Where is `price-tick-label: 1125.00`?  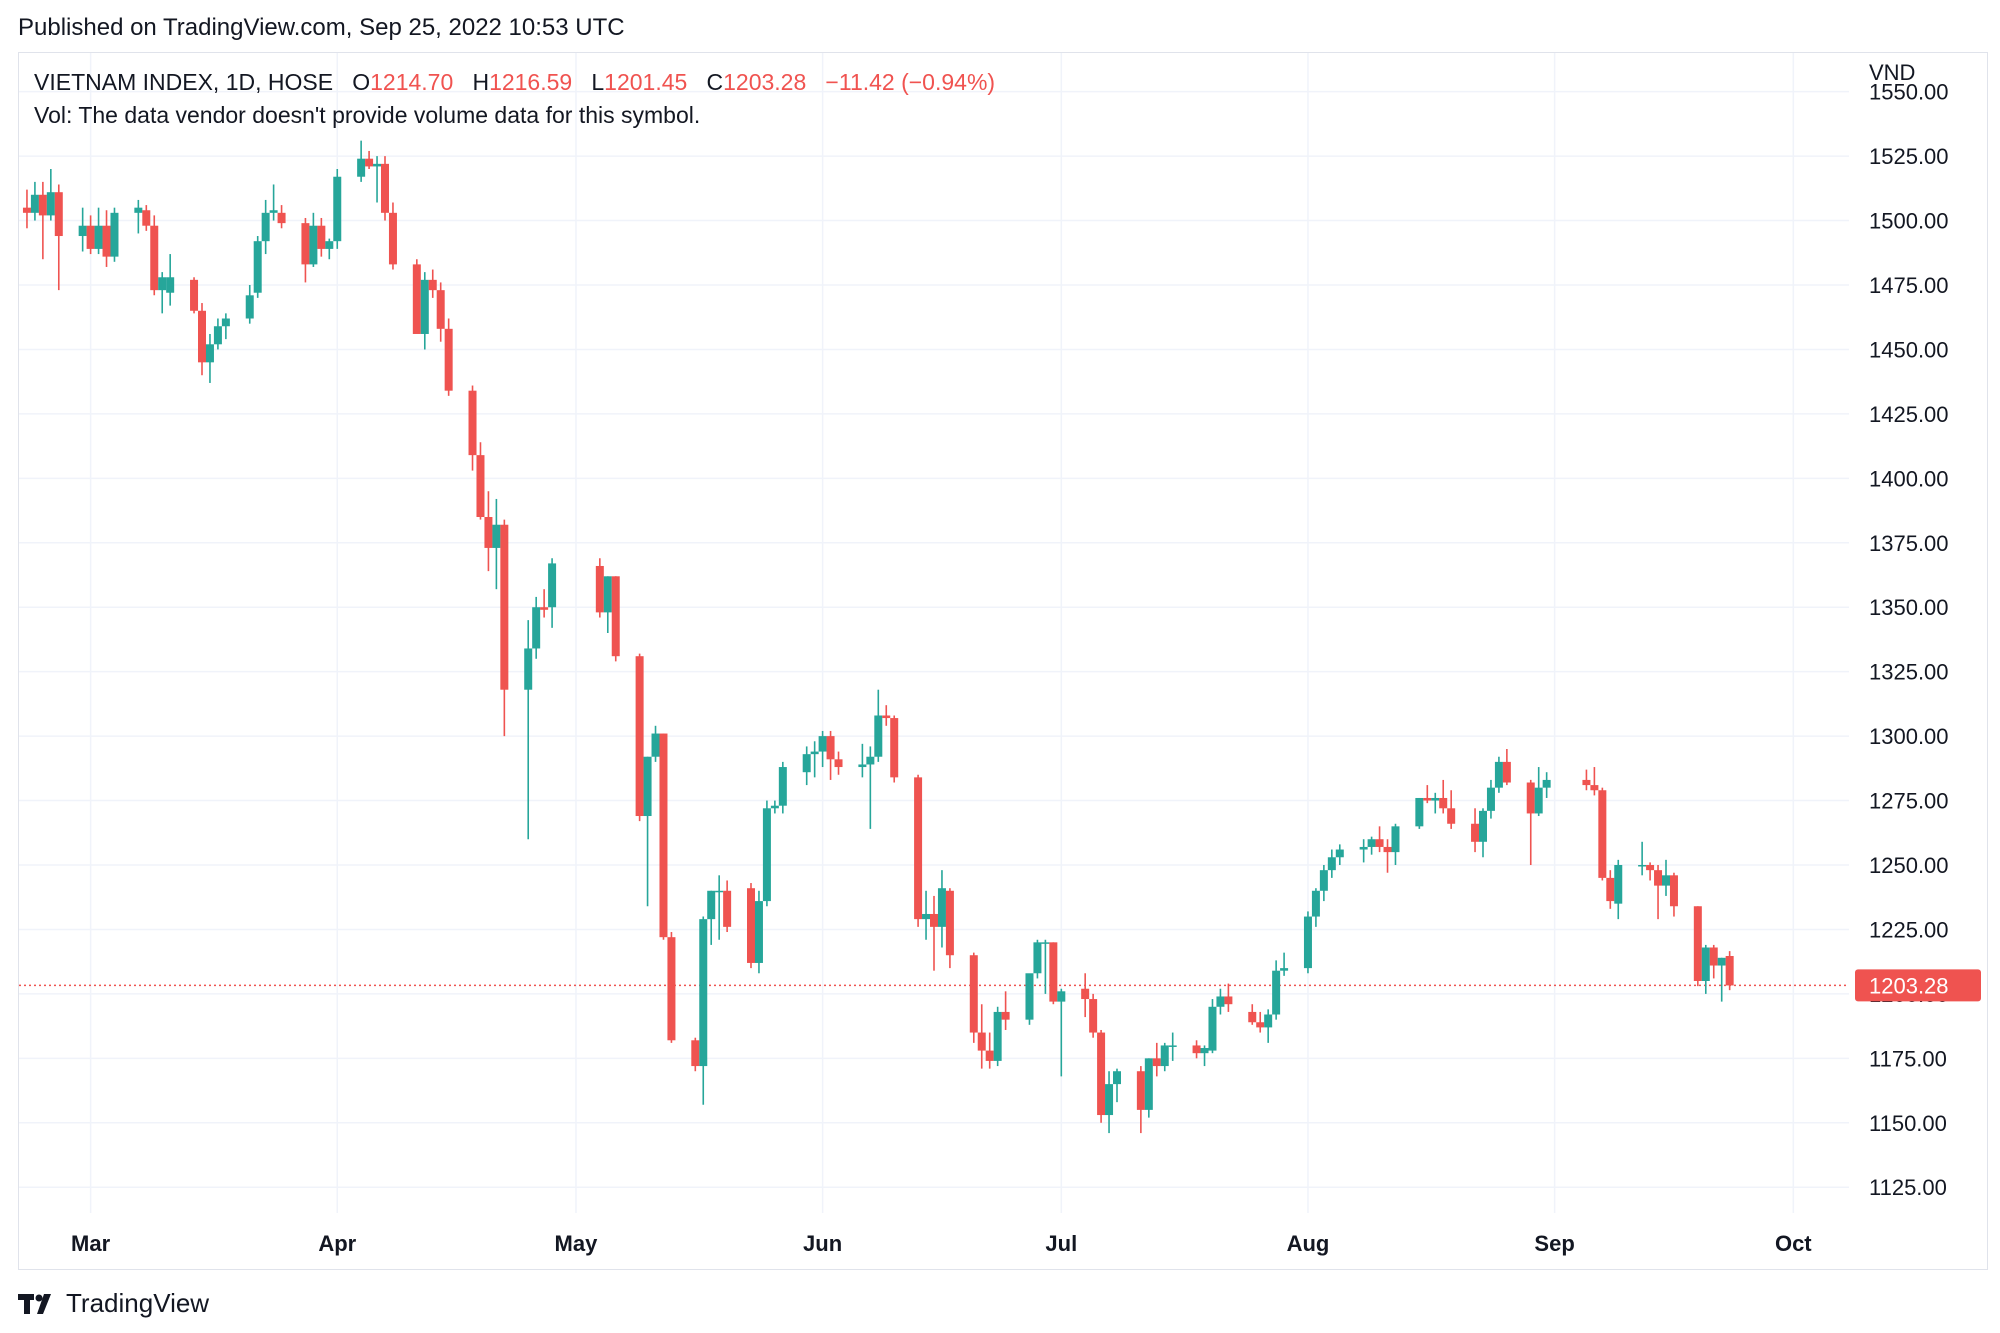 price-tick-label: 1125.00 is located at coordinates (1908, 1187).